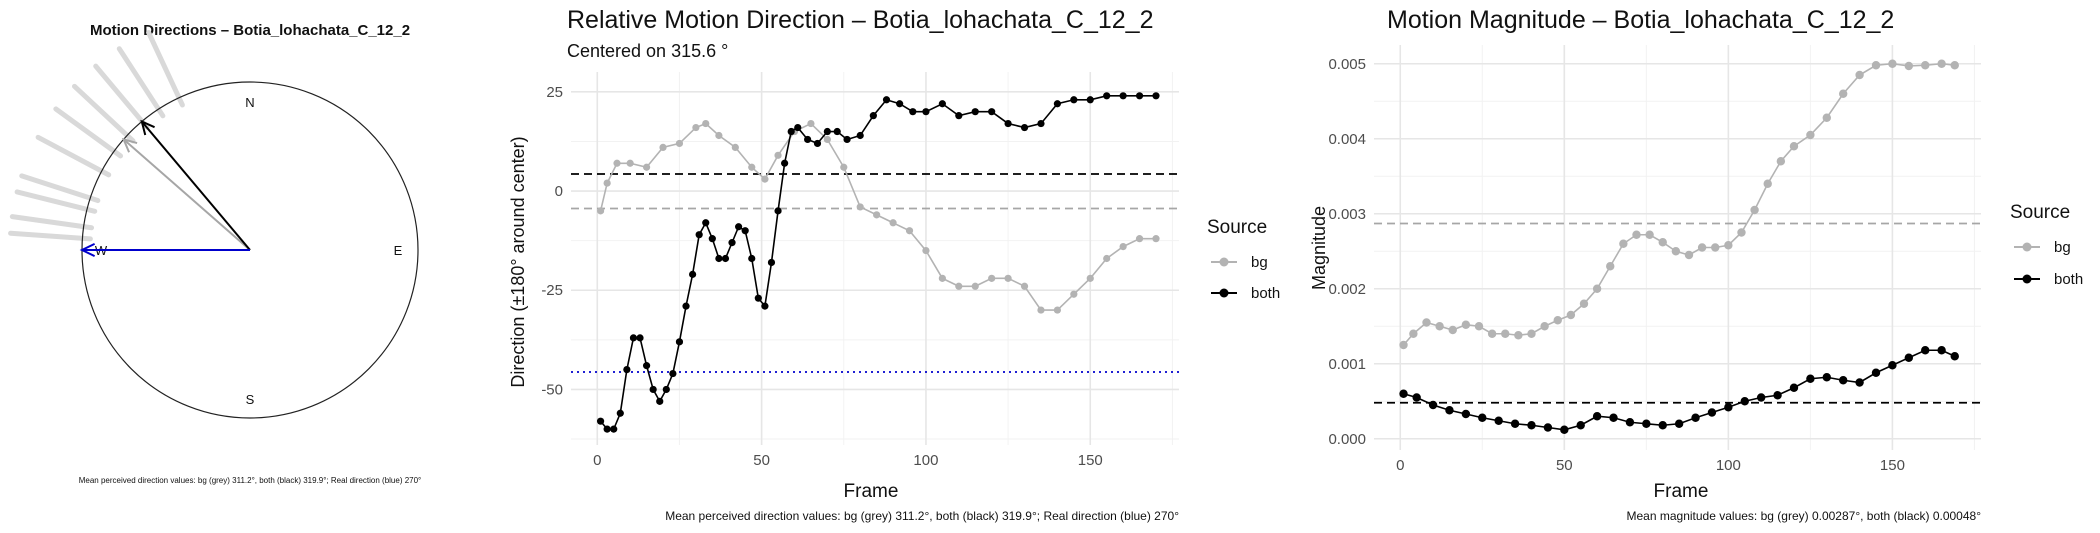 The image size is (2100, 533). I want to click on y-tick-label: 0, so click(559, 191).